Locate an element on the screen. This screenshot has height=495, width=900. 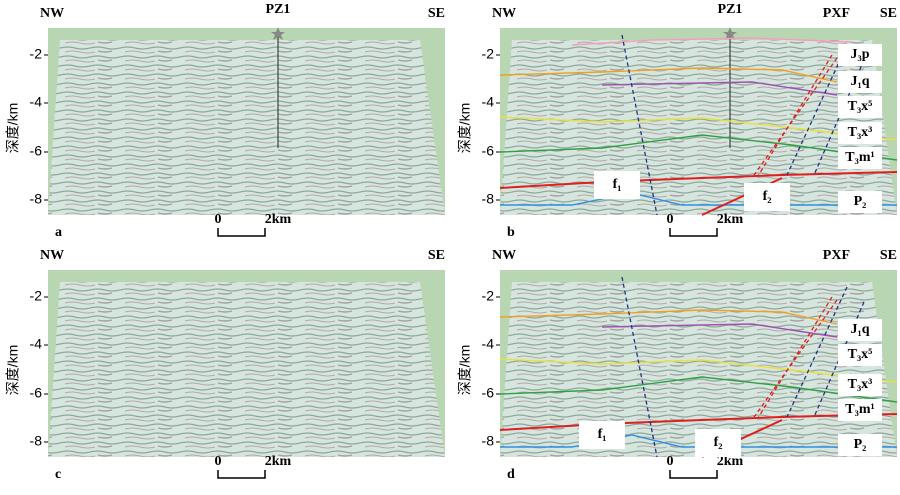
well-name: PZ1 is located at coordinates (278, 9).